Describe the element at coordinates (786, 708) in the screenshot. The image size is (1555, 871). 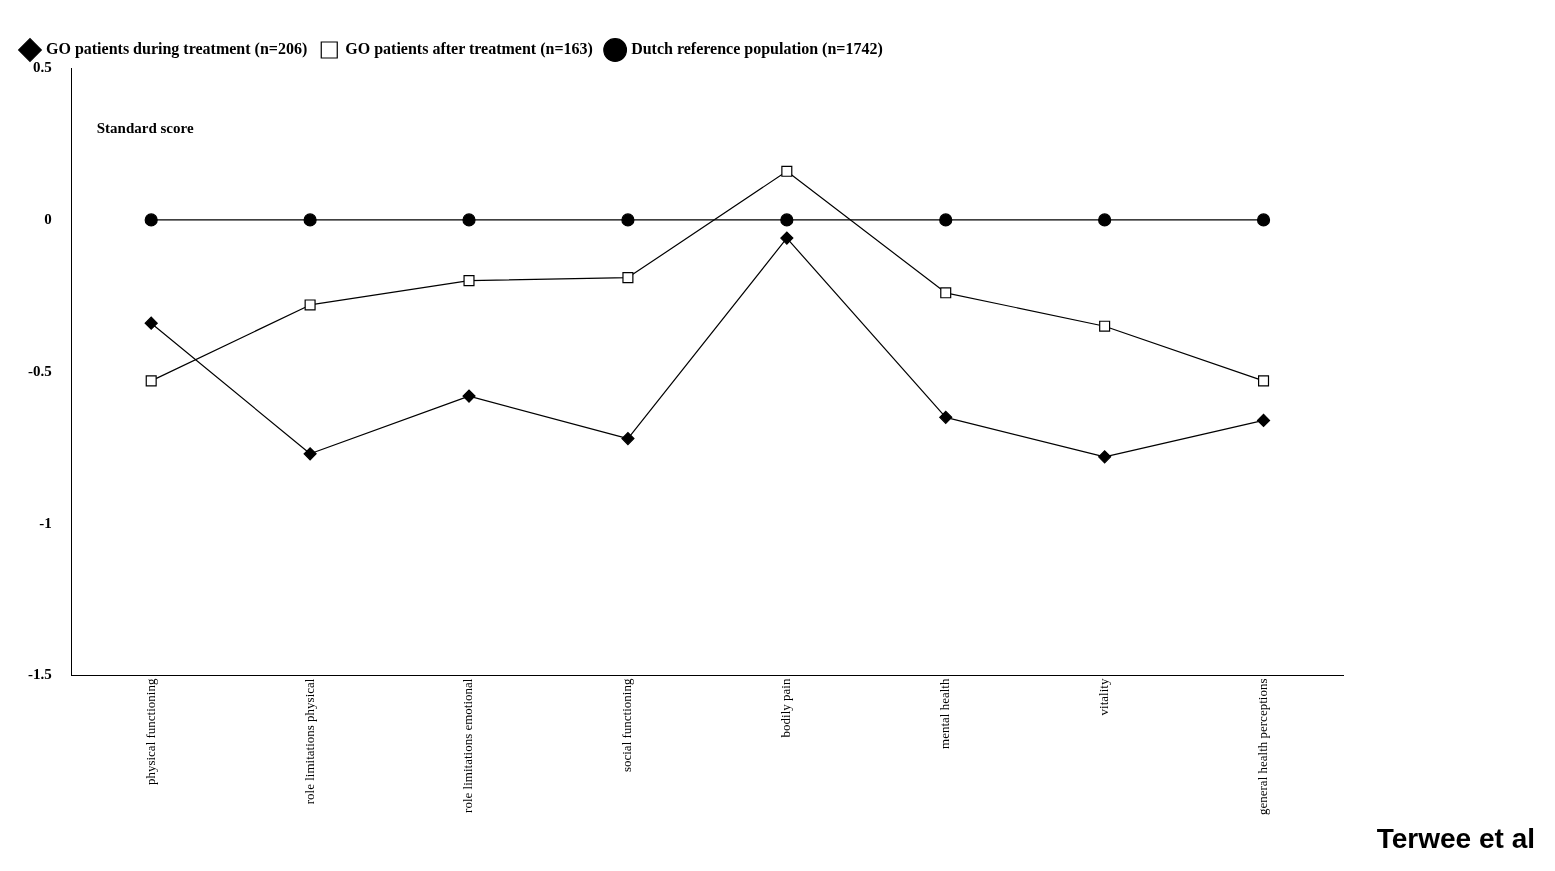
I see `x-tick-label: bodily pain` at that location.